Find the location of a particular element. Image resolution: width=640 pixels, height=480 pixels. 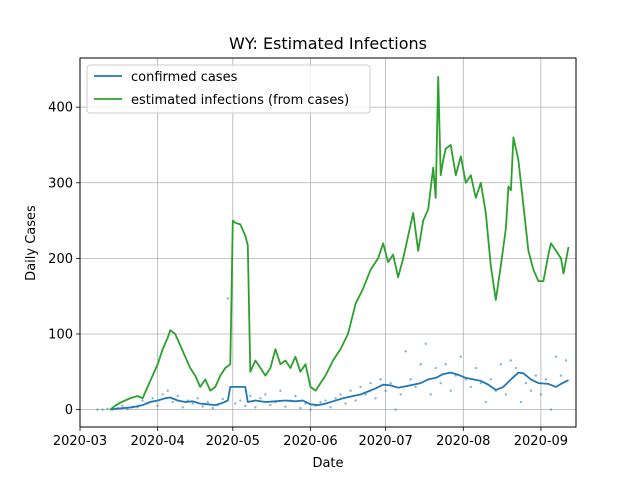

x-axis-label: Date is located at coordinates (327, 463).